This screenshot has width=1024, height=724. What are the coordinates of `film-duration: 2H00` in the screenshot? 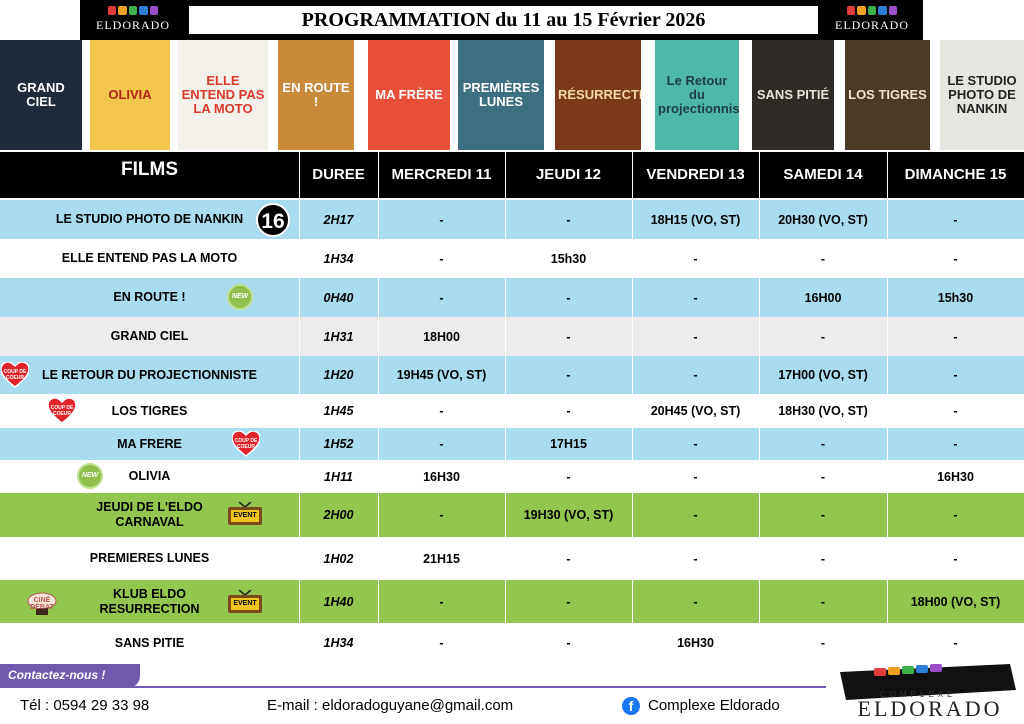 It's located at (338, 515).